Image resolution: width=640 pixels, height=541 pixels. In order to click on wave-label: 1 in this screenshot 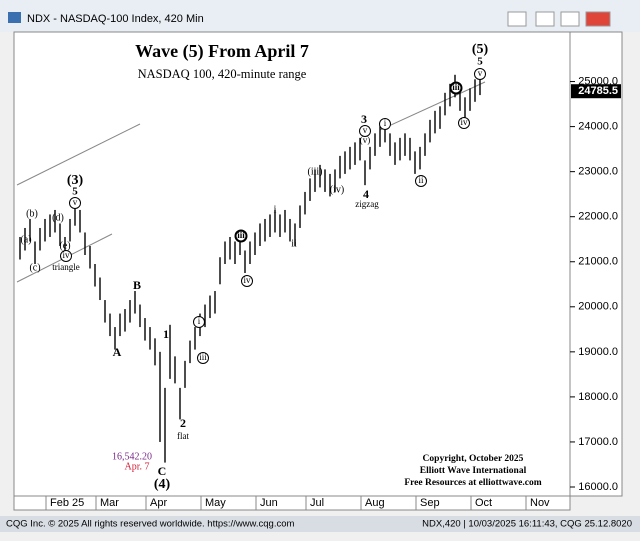, I will do `click(166, 334)`.